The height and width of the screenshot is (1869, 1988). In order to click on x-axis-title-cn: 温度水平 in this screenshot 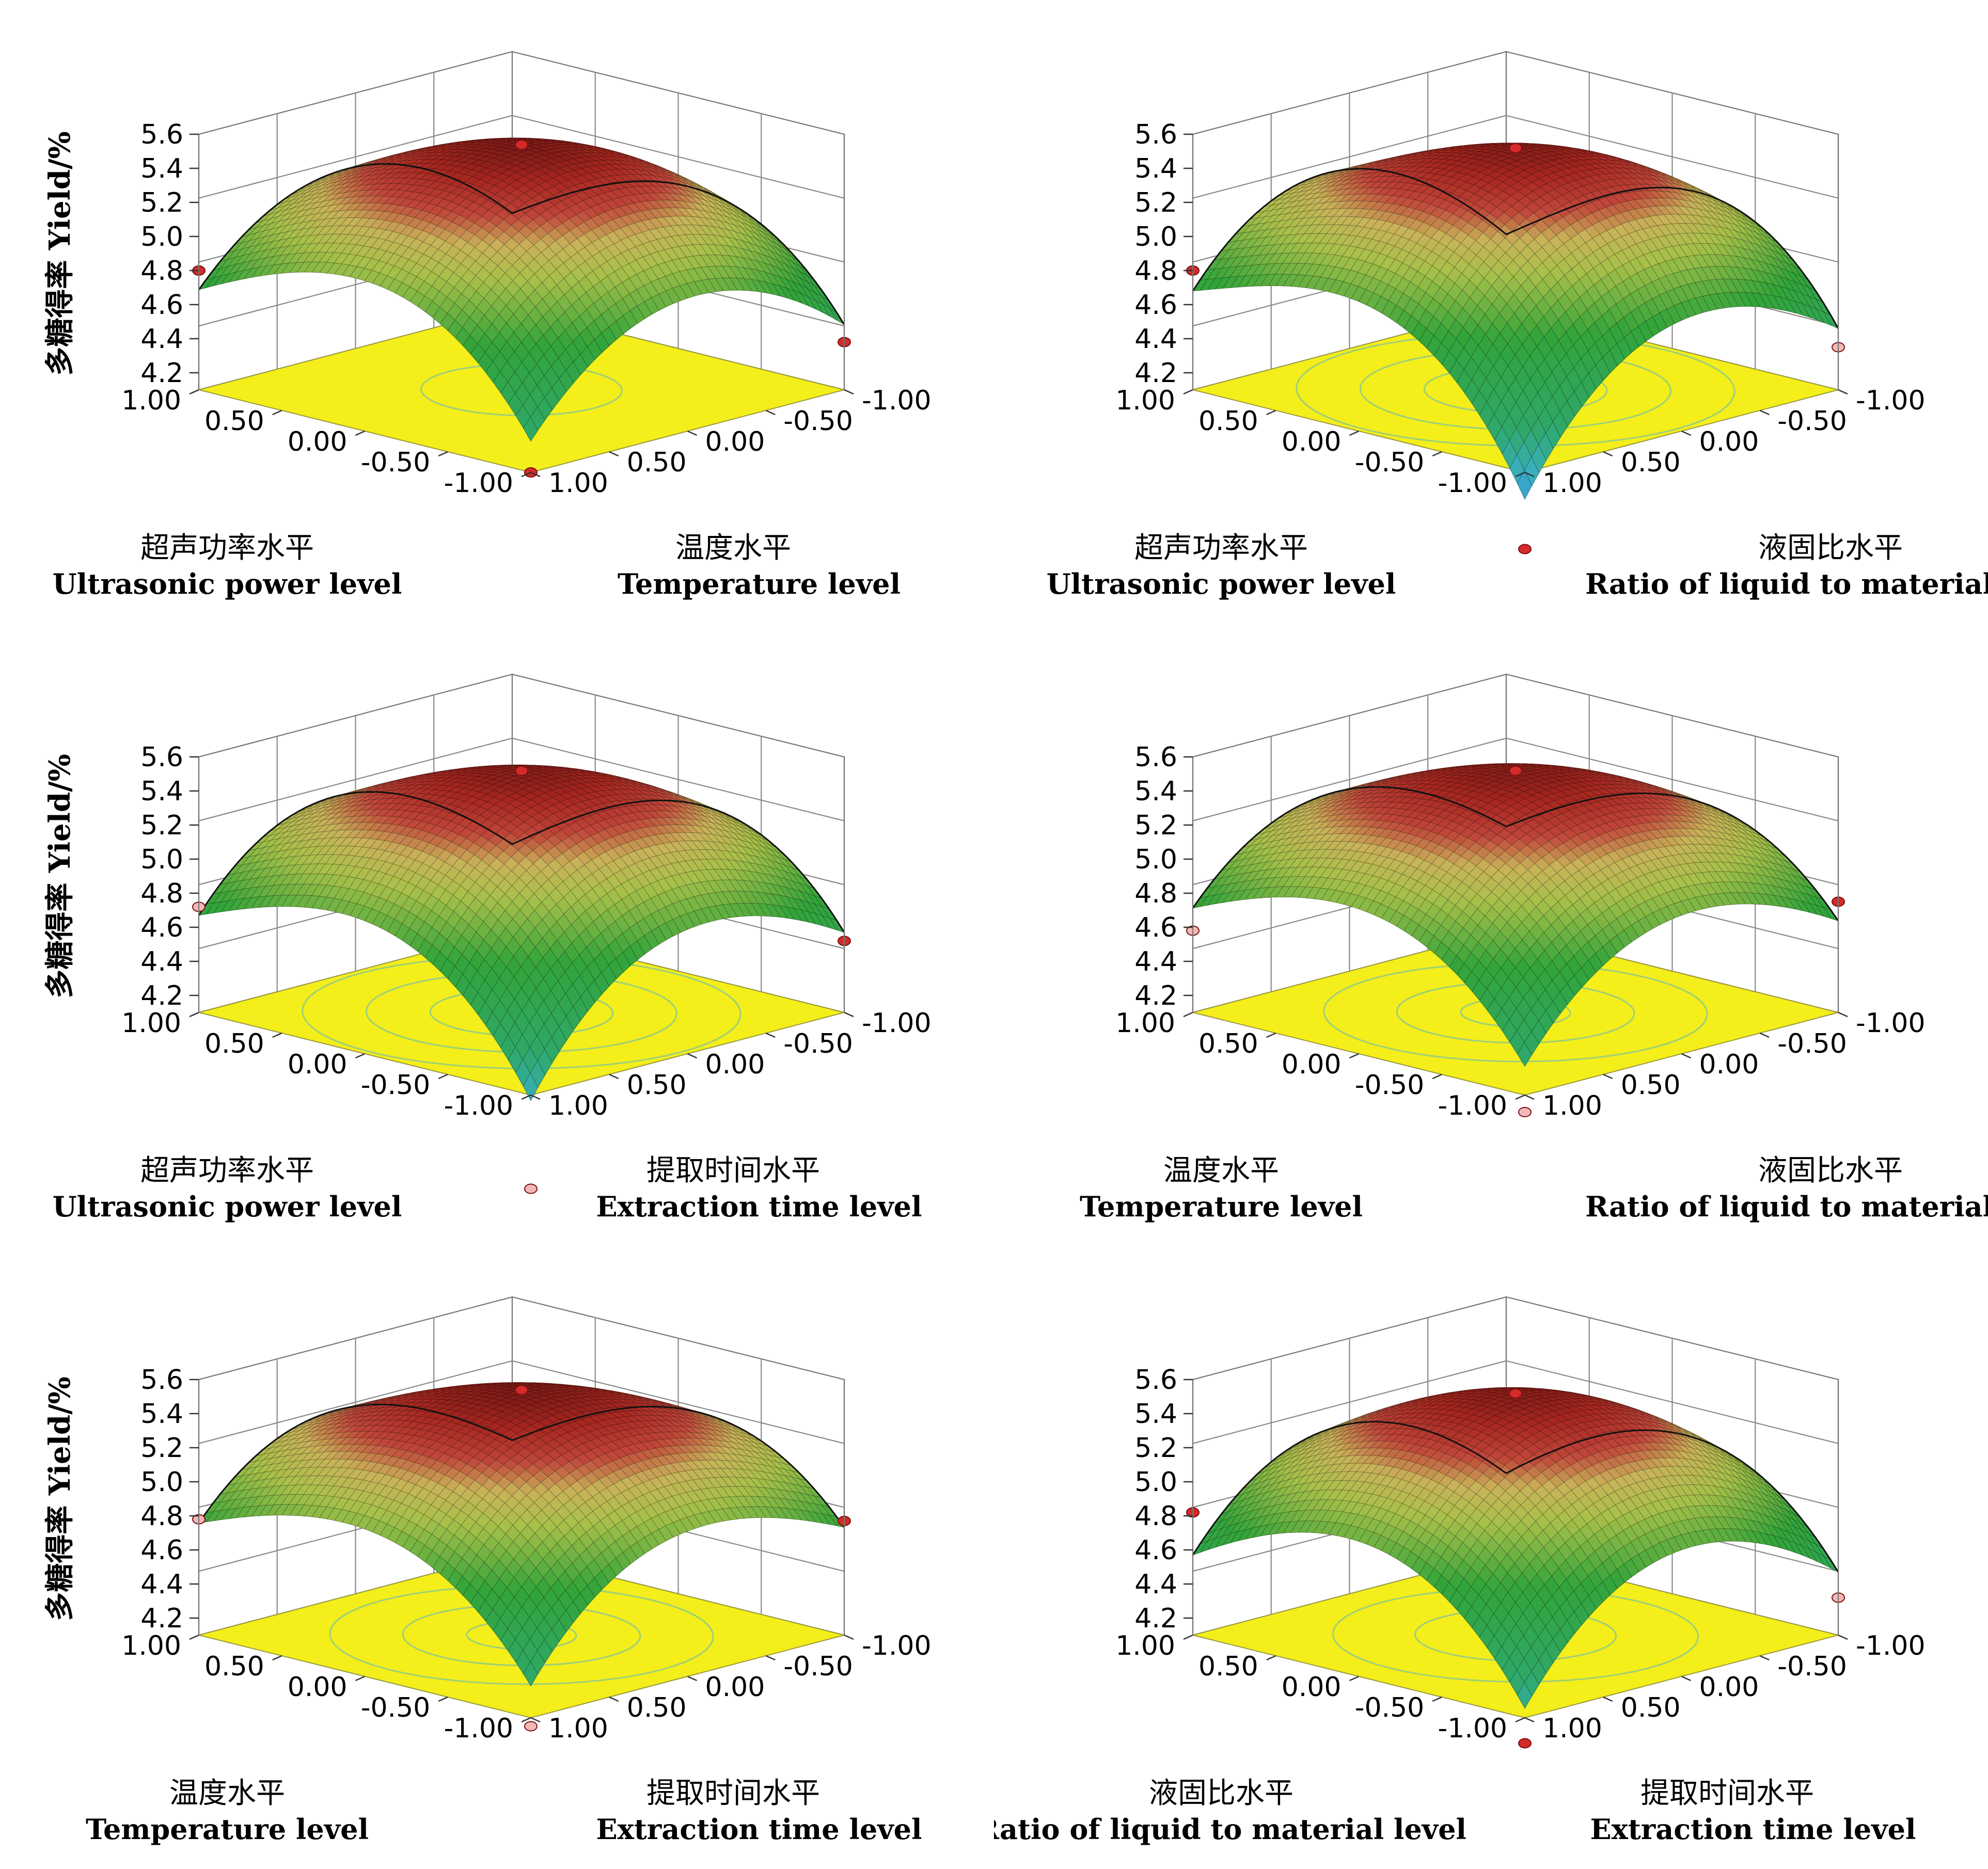, I will do `click(1221, 1171)`.